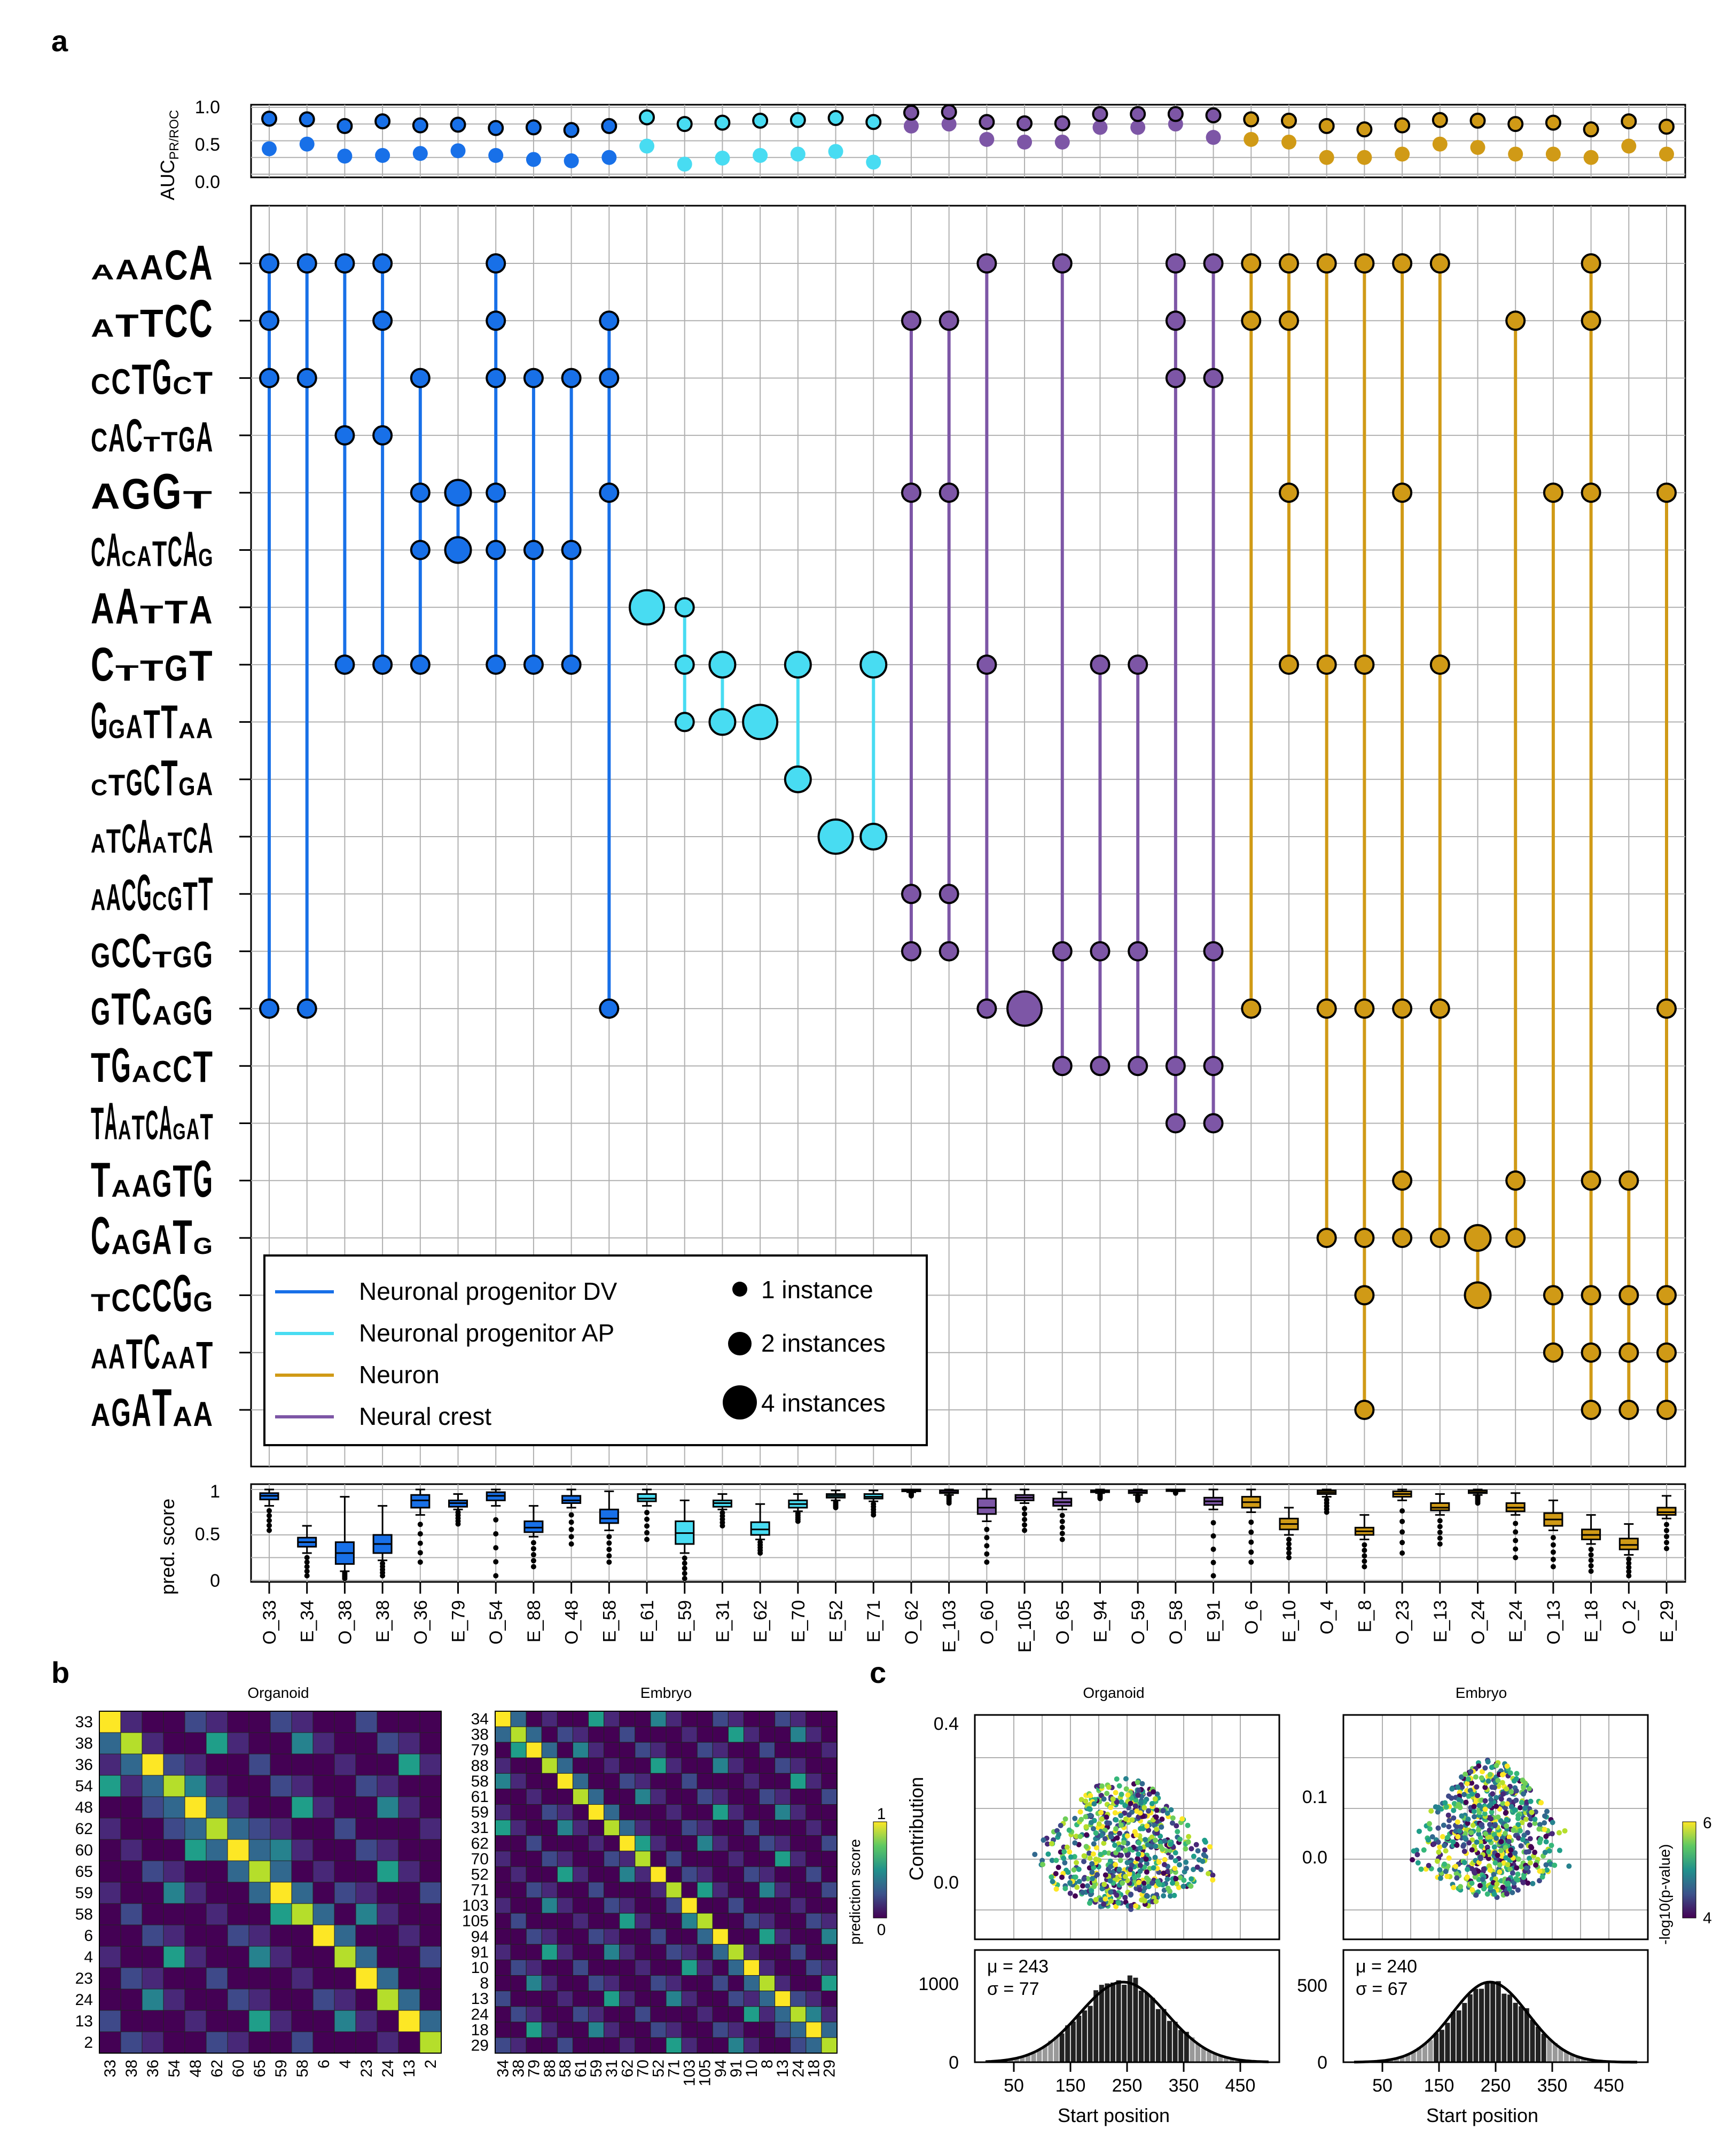 Image resolution: width=1736 pixels, height=2137 pixels. Describe the element at coordinates (1252, 1617) in the screenshot. I see `xtick-label-O_6: O_6` at that location.